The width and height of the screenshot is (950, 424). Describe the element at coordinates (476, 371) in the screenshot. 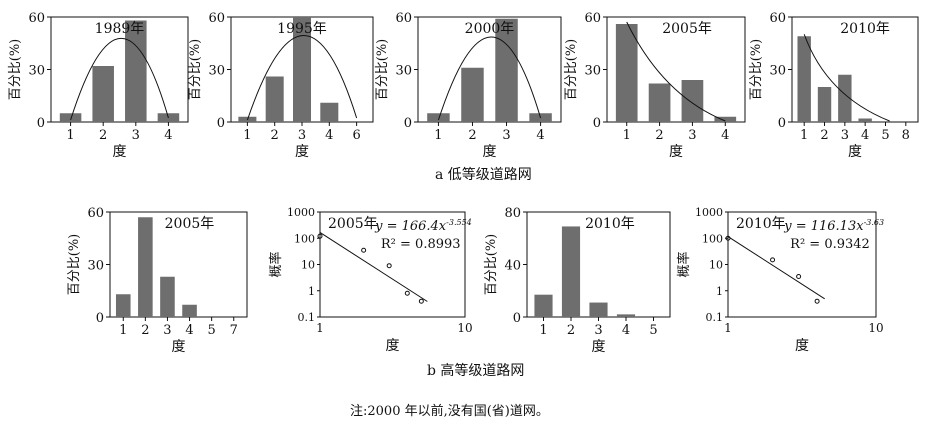

I see `caption-b: b 高等级道路网` at that location.